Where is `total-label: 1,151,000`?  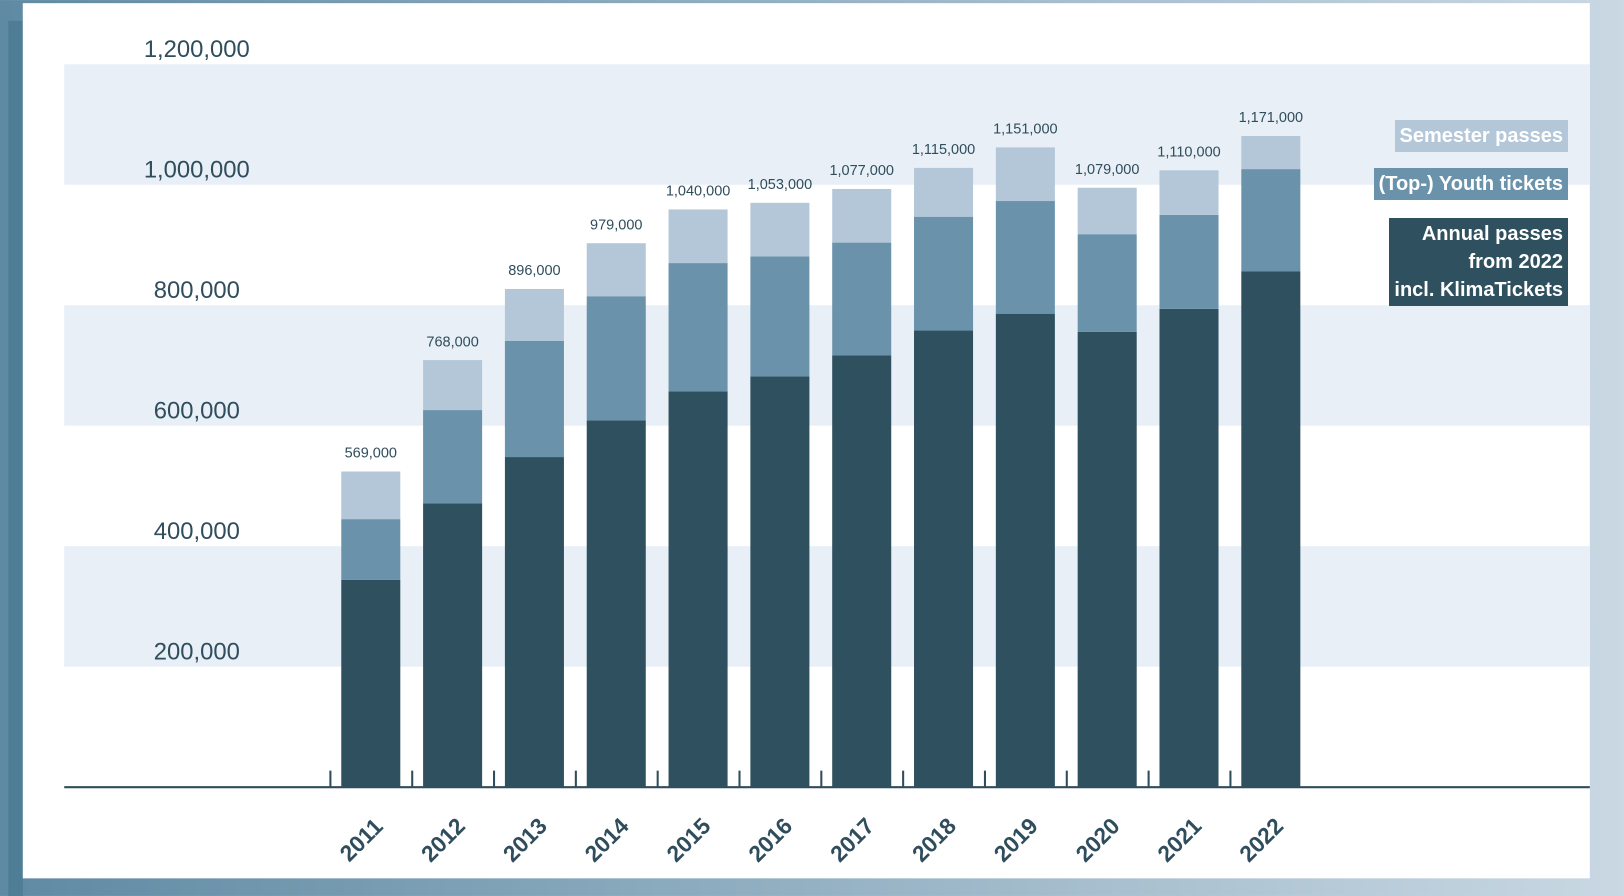 total-label: 1,151,000 is located at coordinates (1025, 130).